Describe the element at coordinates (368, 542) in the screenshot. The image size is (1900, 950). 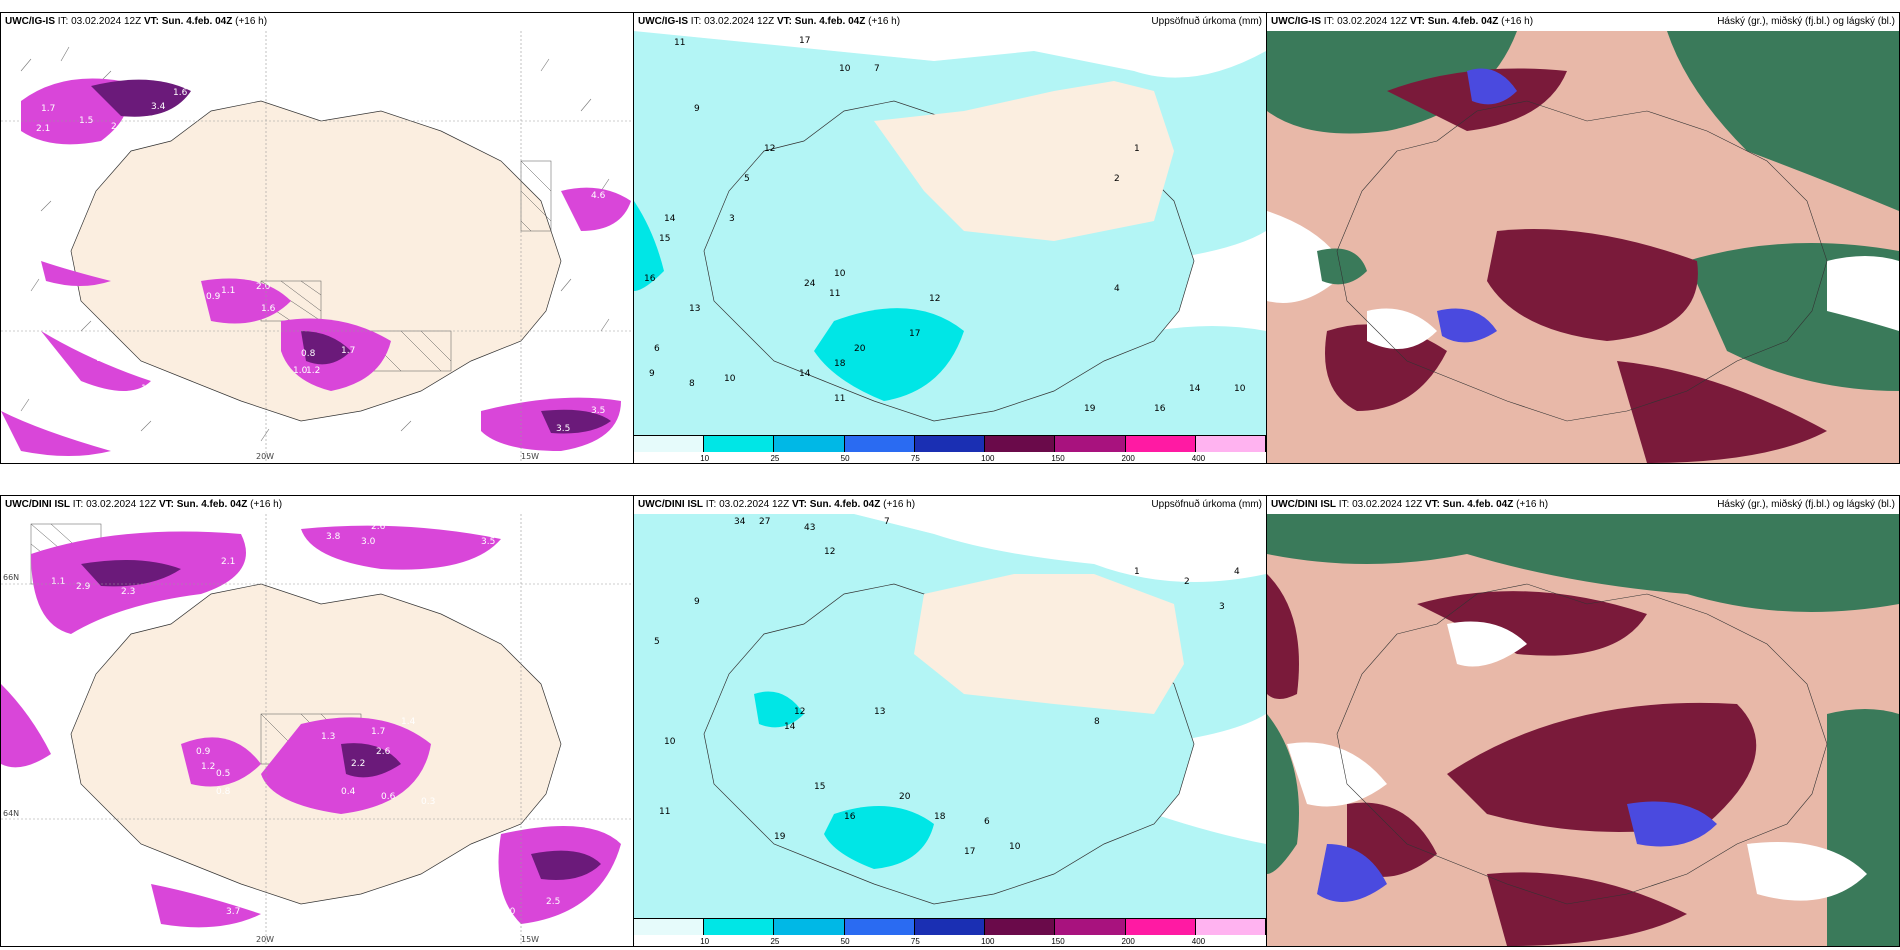
I see `svg-text: 3.0` at that location.